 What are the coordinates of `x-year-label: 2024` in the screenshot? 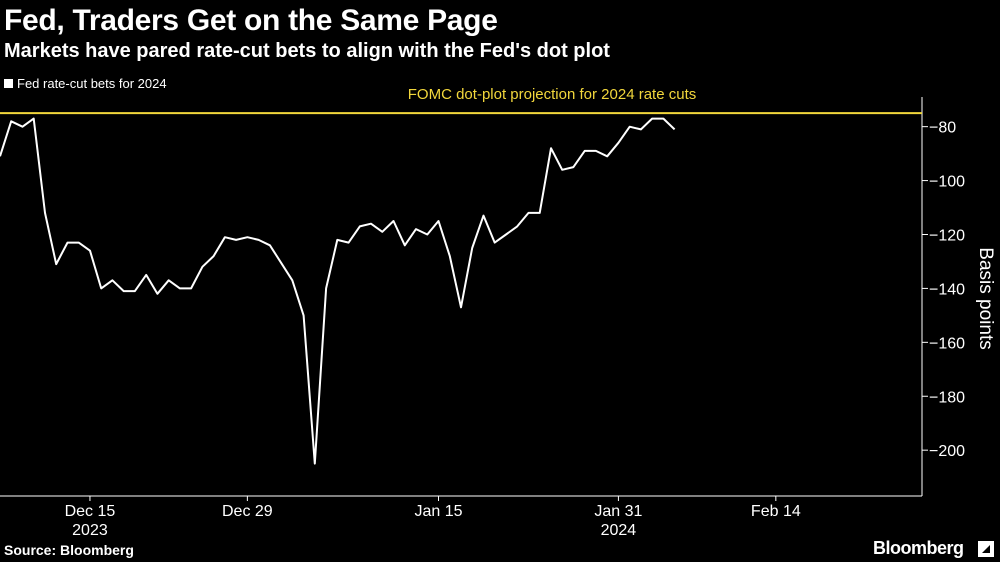 It's located at (619, 530).